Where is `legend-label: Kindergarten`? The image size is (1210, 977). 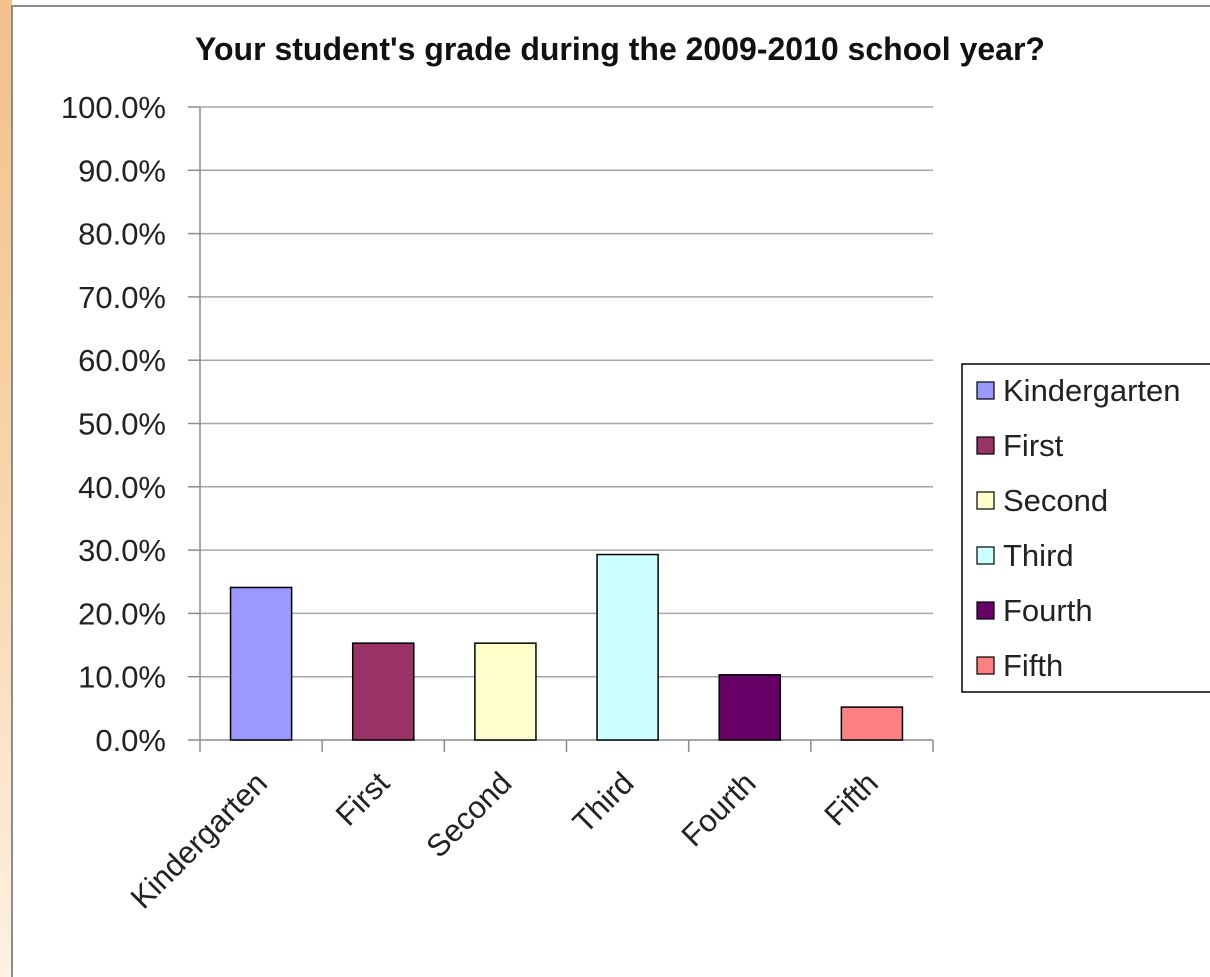 legend-label: Kindergarten is located at coordinates (1092, 390).